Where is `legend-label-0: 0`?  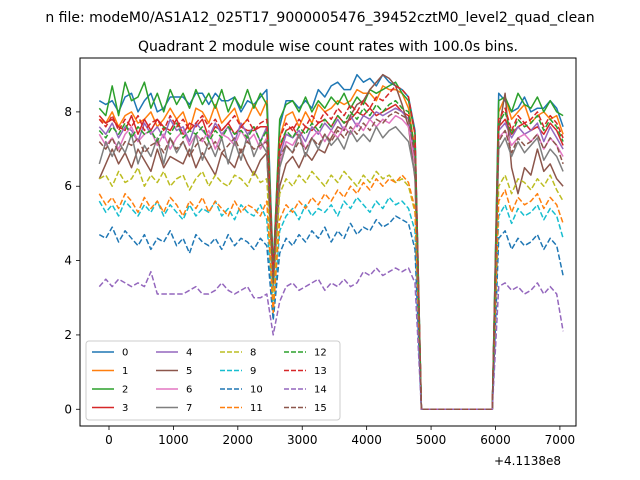 legend-label-0: 0 is located at coordinates (125, 353).